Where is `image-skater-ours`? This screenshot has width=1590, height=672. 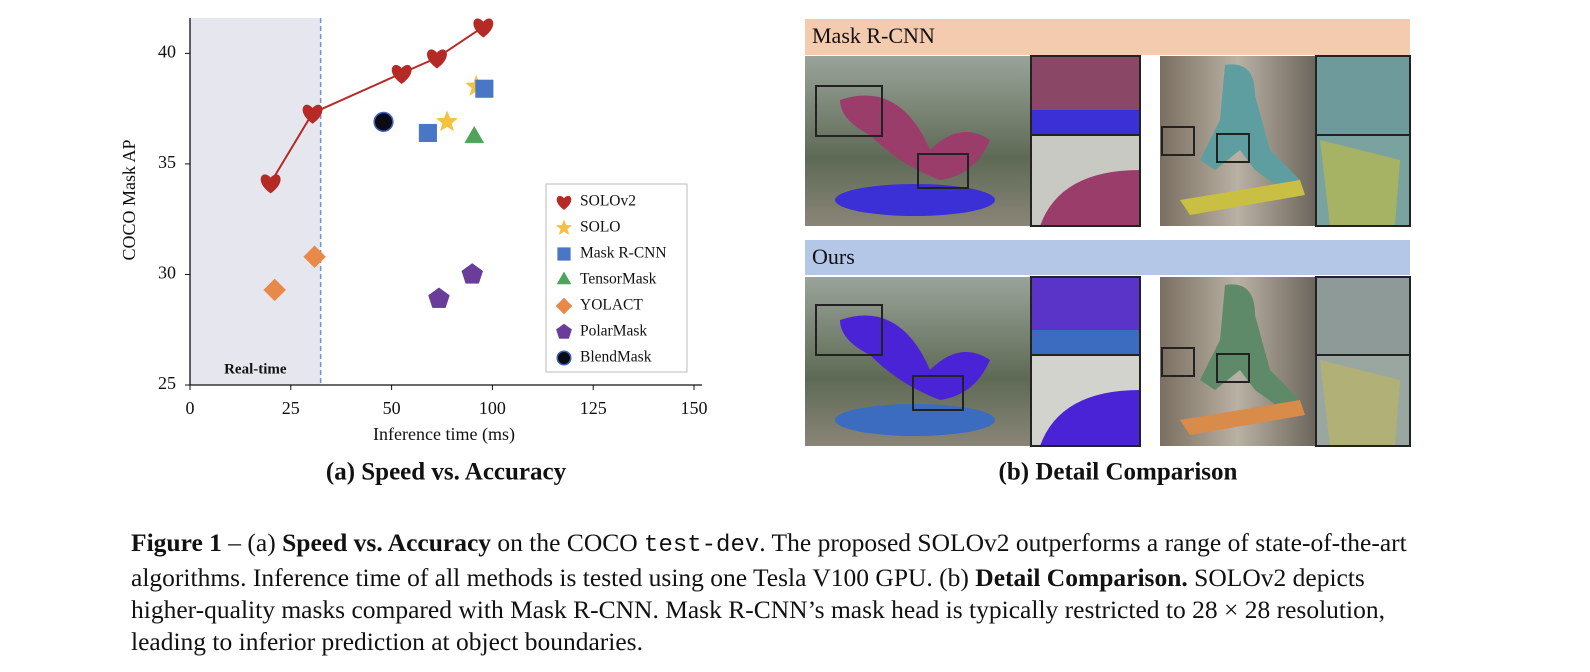
image-skater-ours is located at coordinates (1237, 361).